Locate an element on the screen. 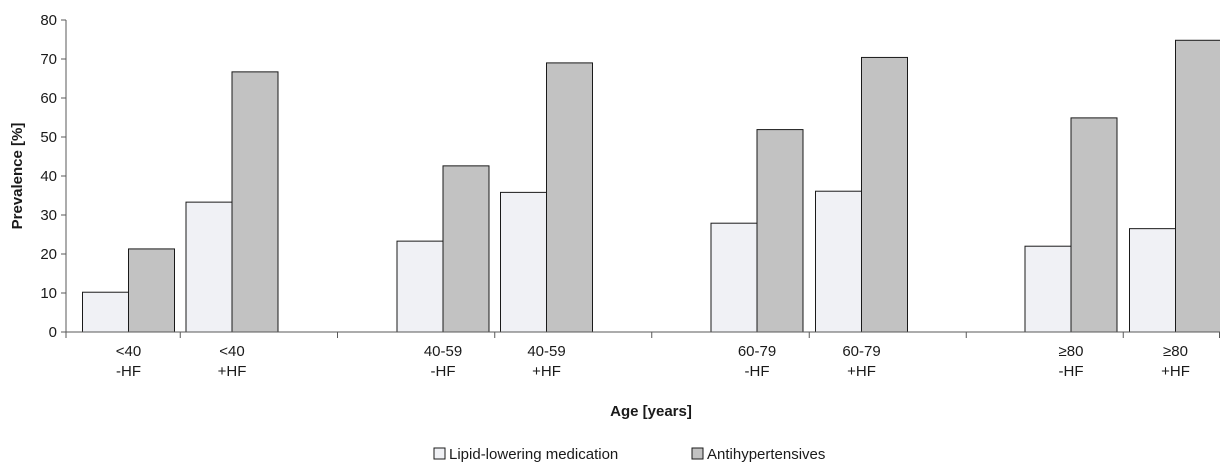  y-tick-label: 50 is located at coordinates (48, 137).